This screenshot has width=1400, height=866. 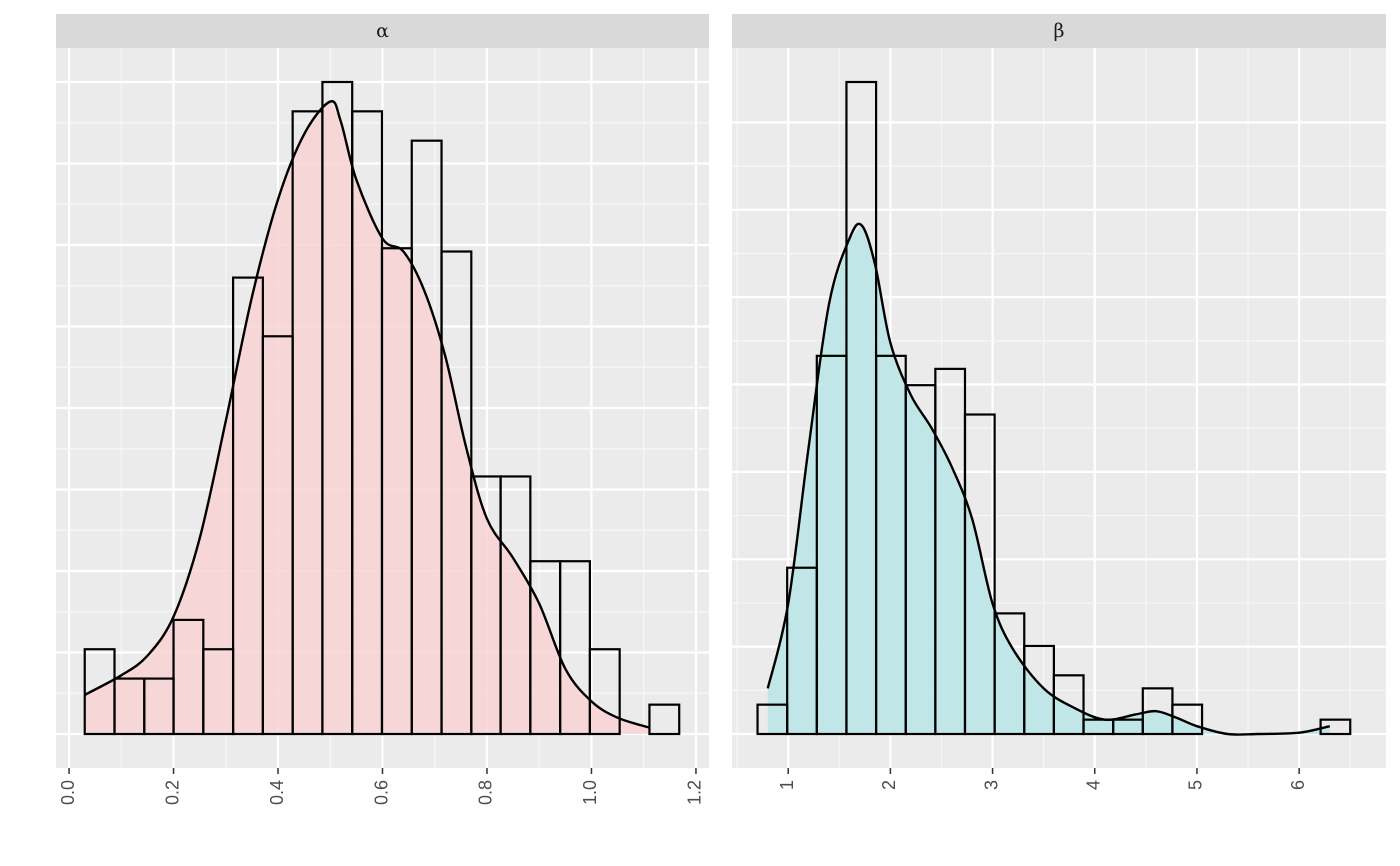 I want to click on x-tick-label: 5, so click(x=1196, y=785).